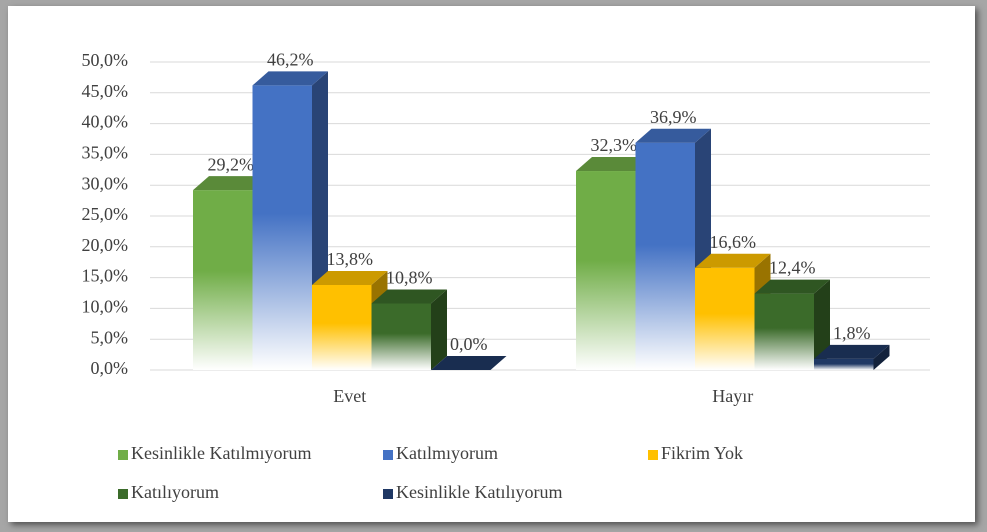  What do you see at coordinates (105, 214) in the screenshot?
I see `y-tick-label: 25,0%` at bounding box center [105, 214].